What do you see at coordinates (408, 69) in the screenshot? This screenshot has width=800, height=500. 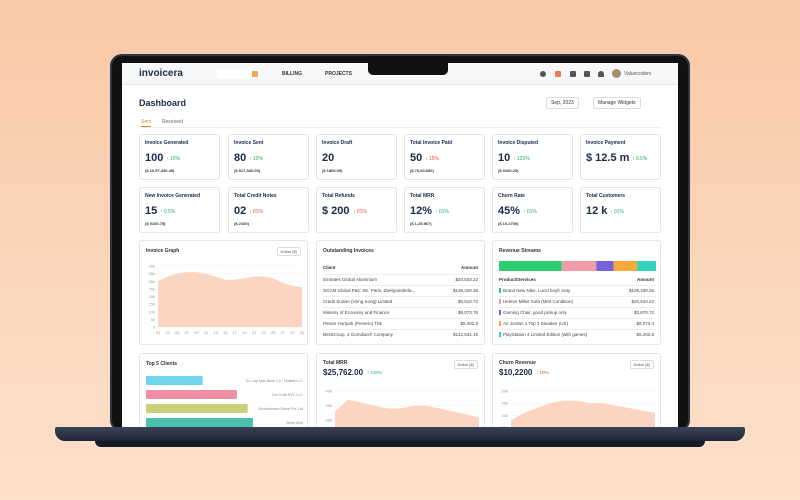 I see `camera-notch` at bounding box center [408, 69].